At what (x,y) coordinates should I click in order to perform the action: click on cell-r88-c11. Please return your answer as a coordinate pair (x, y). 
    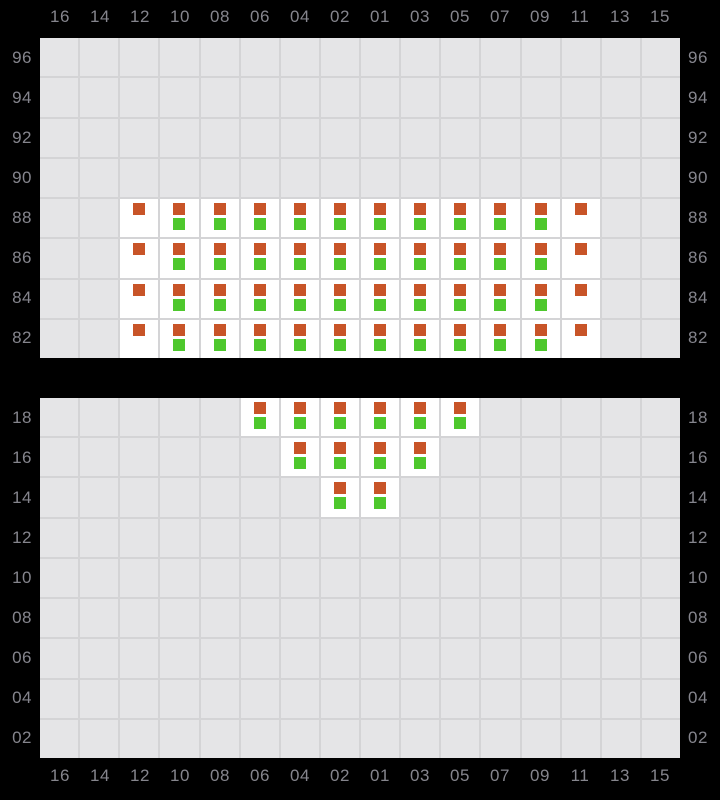
    Looking at the image, I should click on (580, 218).